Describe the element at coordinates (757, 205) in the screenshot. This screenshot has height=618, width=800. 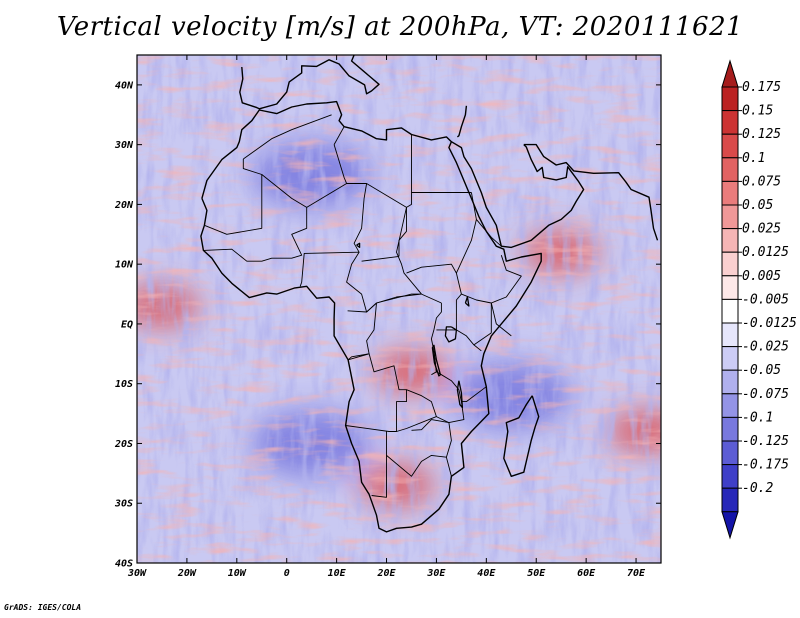
I see `colorbar-label: 0.05` at that location.